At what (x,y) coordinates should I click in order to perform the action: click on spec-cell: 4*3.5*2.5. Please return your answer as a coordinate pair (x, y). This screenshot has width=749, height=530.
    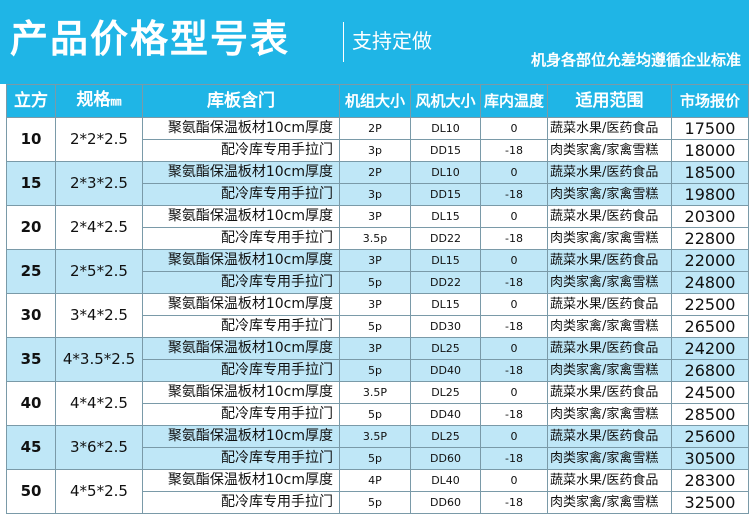
    Looking at the image, I should click on (99, 359).